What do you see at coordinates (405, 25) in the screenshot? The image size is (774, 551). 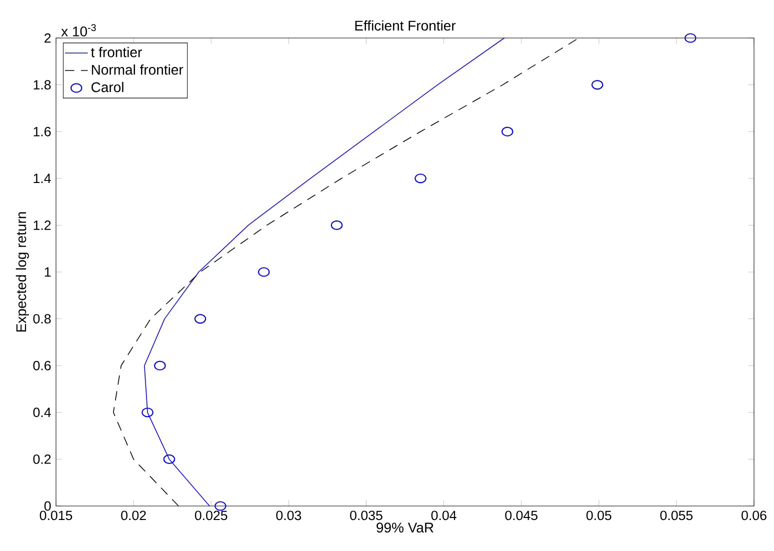 I see `chart-title: Efficient Frontier` at bounding box center [405, 25].